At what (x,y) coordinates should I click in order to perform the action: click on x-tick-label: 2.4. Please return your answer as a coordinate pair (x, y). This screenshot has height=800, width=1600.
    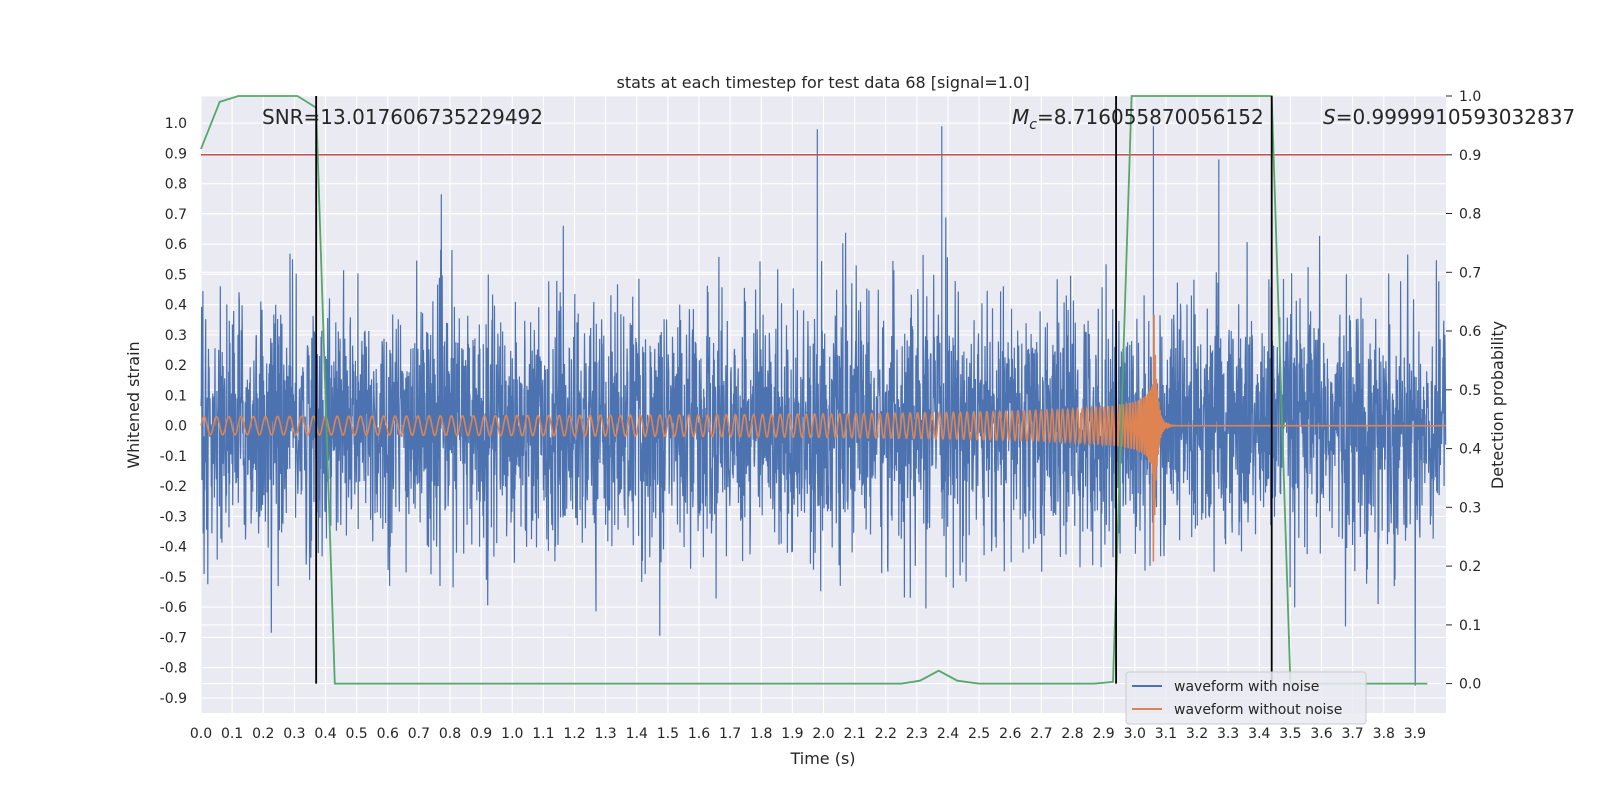
    Looking at the image, I should click on (948, 734).